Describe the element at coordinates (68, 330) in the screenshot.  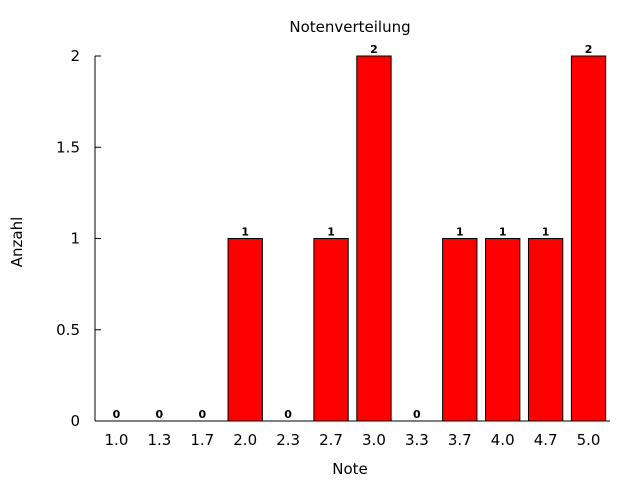
I see `y-tick-label: 0.5` at that location.